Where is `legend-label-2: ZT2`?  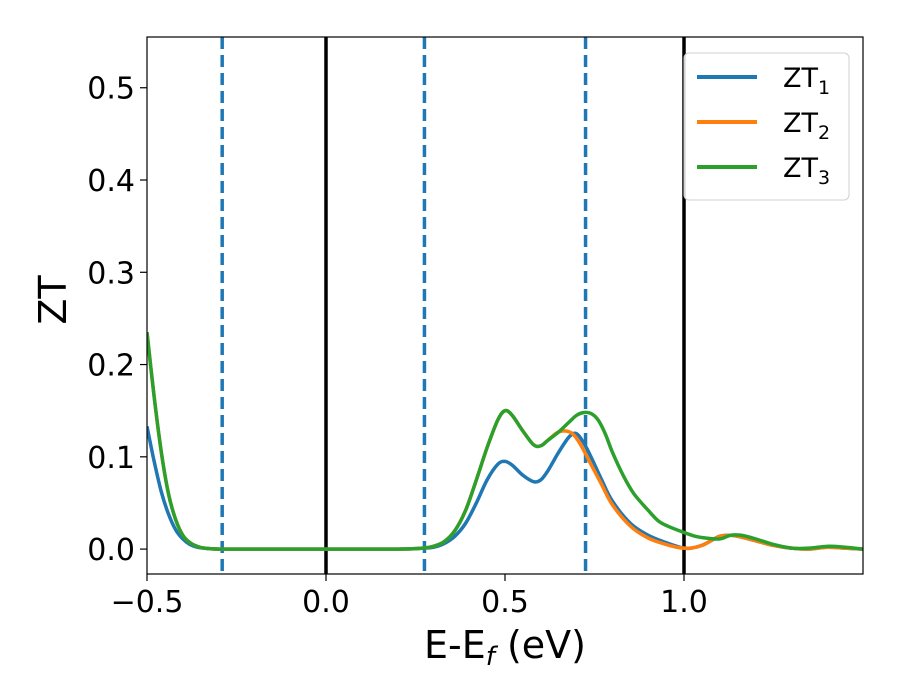 legend-label-2: ZT2 is located at coordinates (806, 126).